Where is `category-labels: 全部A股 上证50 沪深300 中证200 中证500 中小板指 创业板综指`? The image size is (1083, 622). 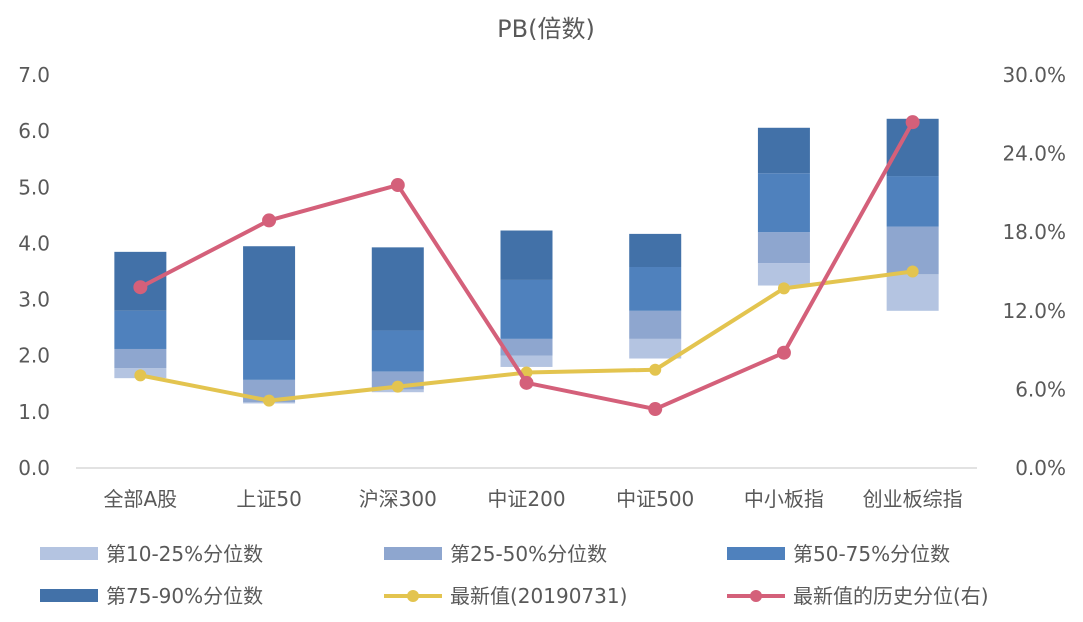 category-labels: 全部A股 上证50 沪深300 中证200 中证500 中小板指 创业板综指 is located at coordinates (533, 499).